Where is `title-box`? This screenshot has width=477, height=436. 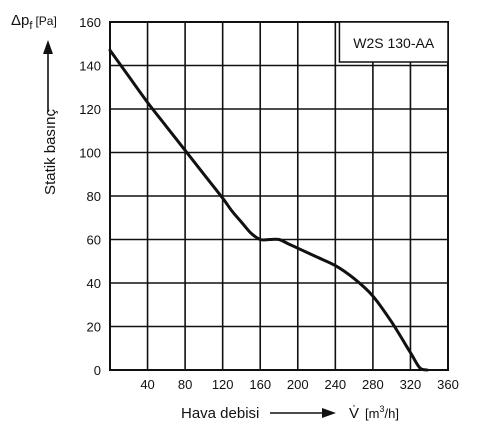
title-box is located at coordinates (393, 42).